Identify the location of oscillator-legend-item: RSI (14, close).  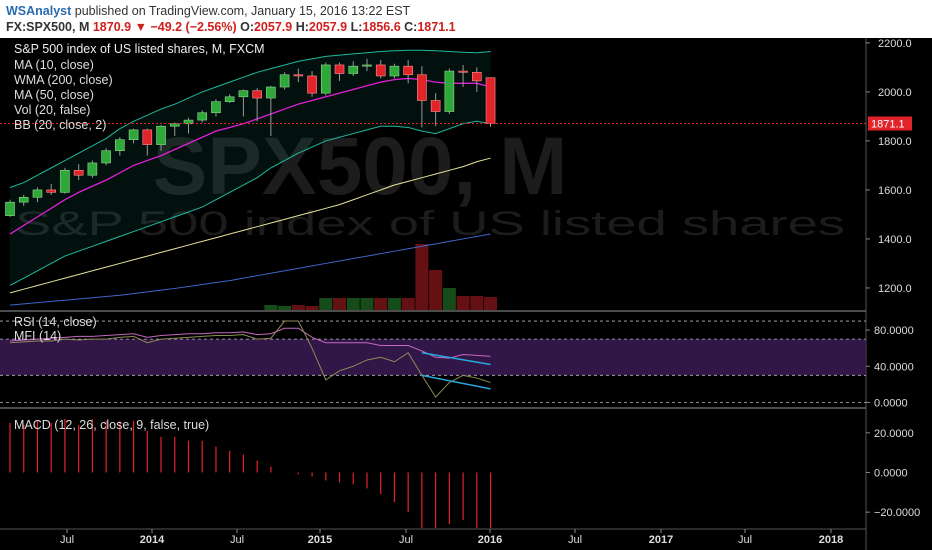
(55, 322).